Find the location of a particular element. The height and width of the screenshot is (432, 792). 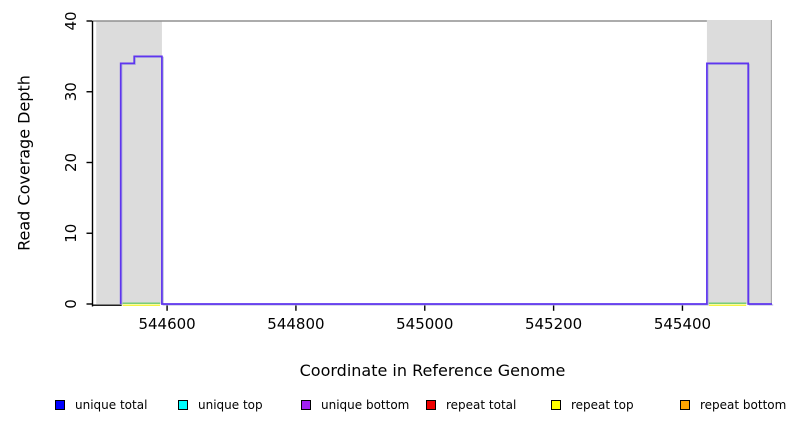

repeat-top-swatch-icon is located at coordinates (556, 405).